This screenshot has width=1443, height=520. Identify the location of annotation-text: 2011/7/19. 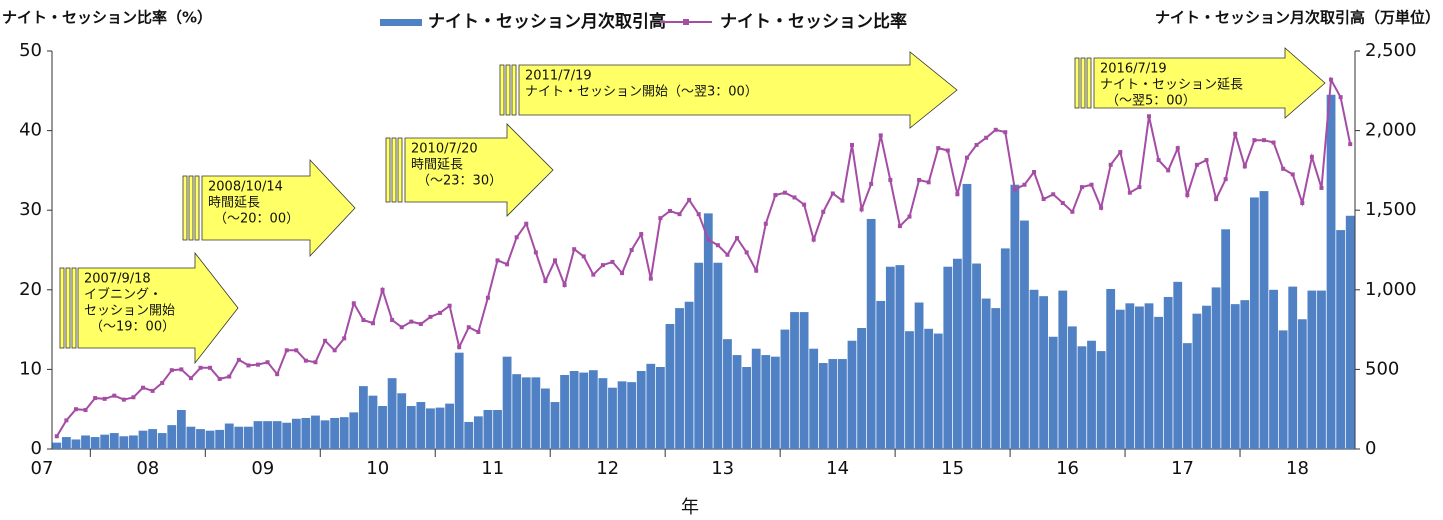
(558, 76).